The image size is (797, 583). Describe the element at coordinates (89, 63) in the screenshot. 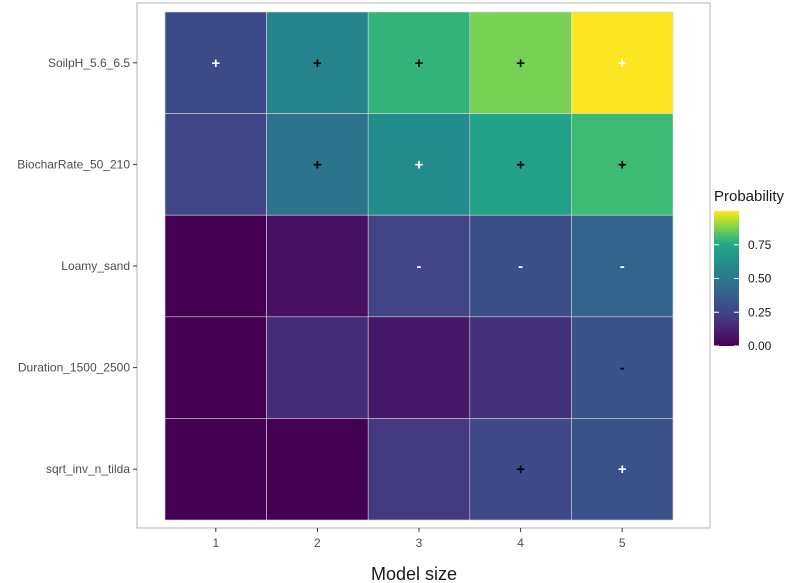

I see `y-tick-label: SoilpH_5.6_6.5` at that location.